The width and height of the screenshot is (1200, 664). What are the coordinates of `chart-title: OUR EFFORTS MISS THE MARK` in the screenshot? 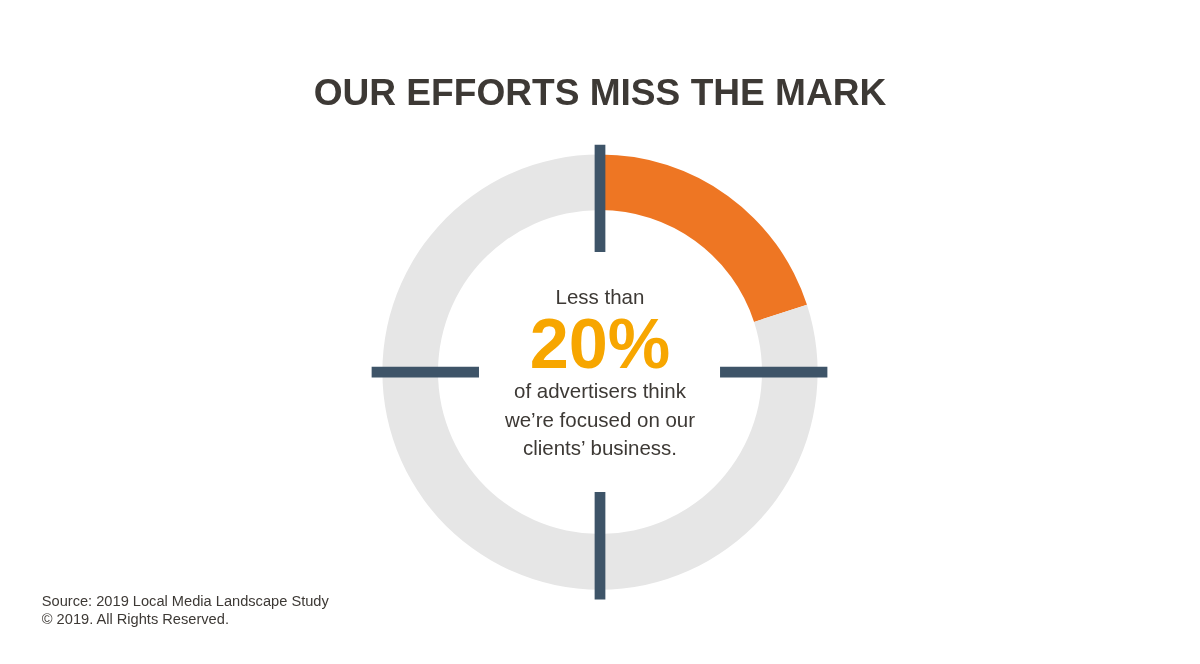 It's located at (600, 91).